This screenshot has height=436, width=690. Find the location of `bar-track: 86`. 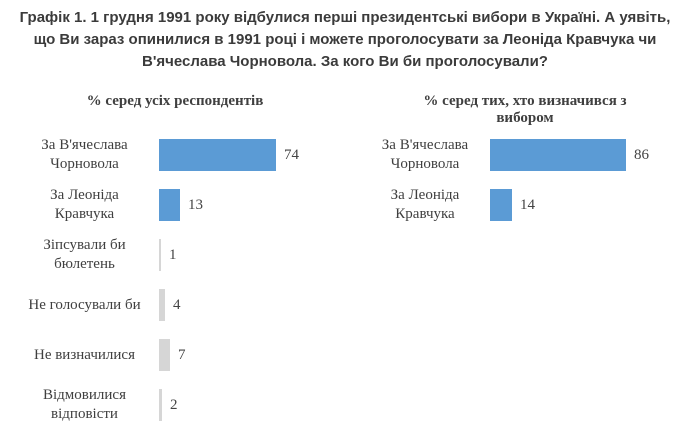

bar-track: 86 is located at coordinates (590, 155).